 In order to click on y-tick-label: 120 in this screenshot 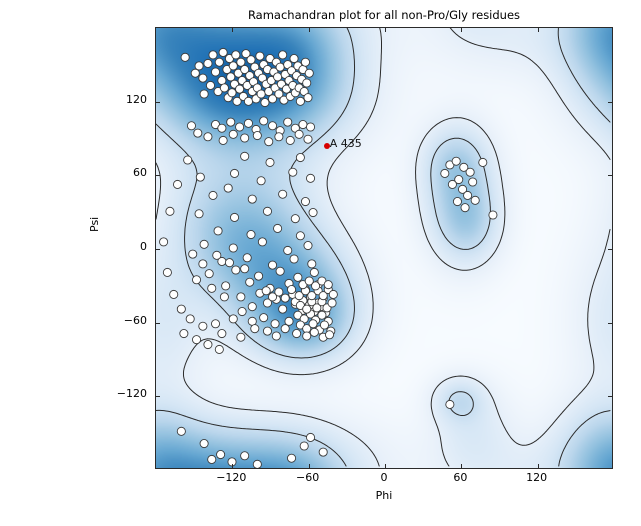, I will do `click(136, 99)`.